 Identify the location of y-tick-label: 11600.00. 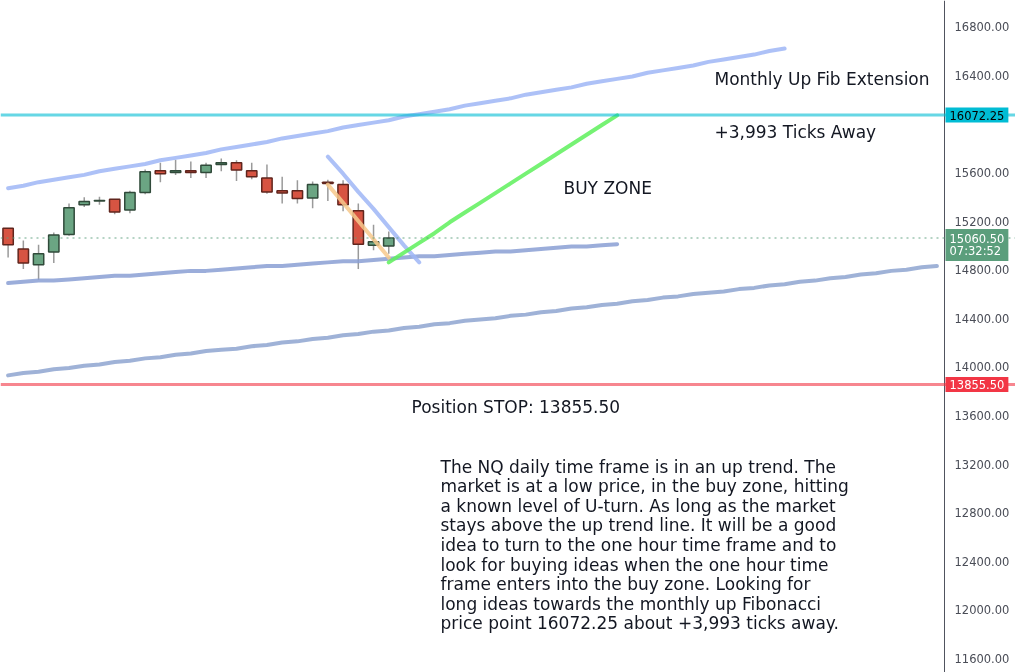
(982, 659).